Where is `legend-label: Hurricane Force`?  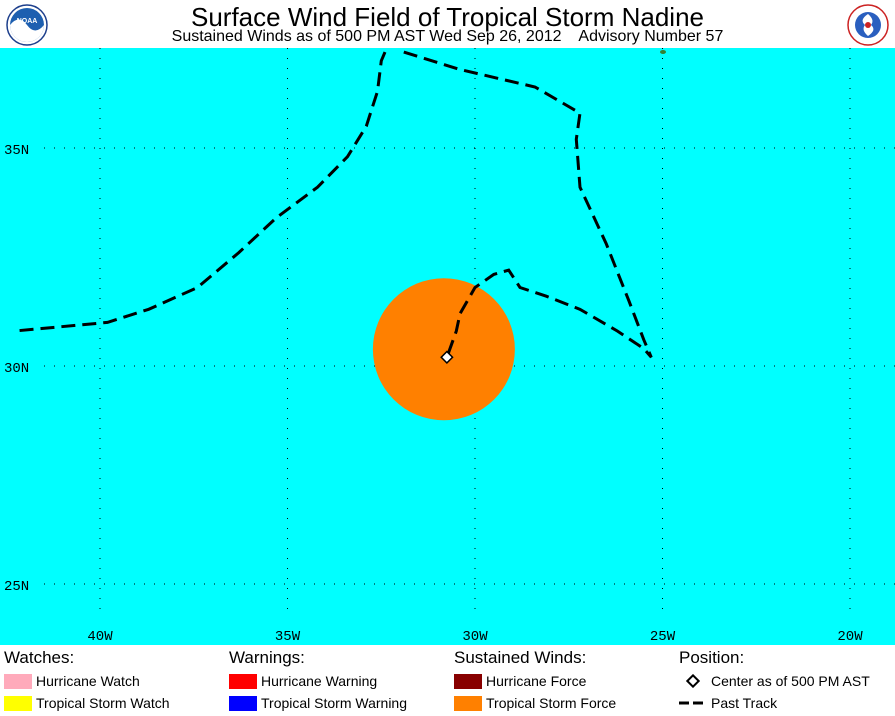
legend-label: Hurricane Force is located at coordinates (536, 681).